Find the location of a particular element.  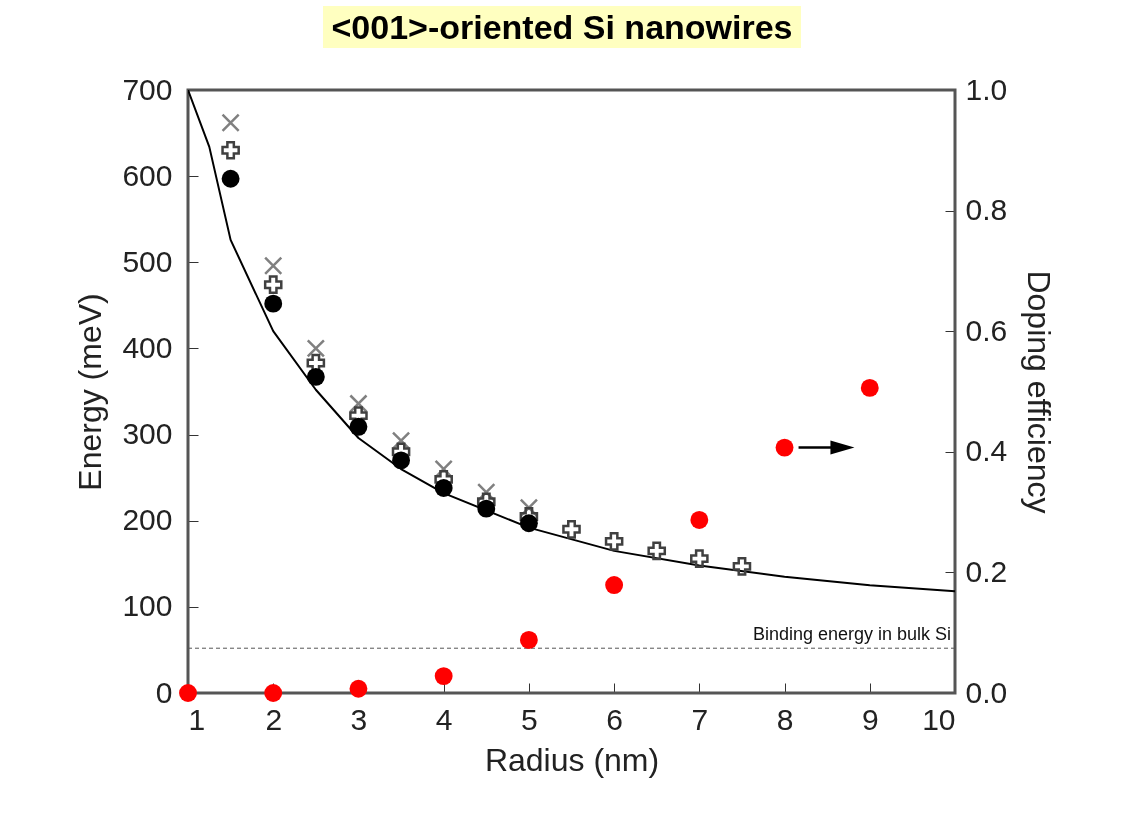

y-tick-label: 0 is located at coordinates (164, 692).